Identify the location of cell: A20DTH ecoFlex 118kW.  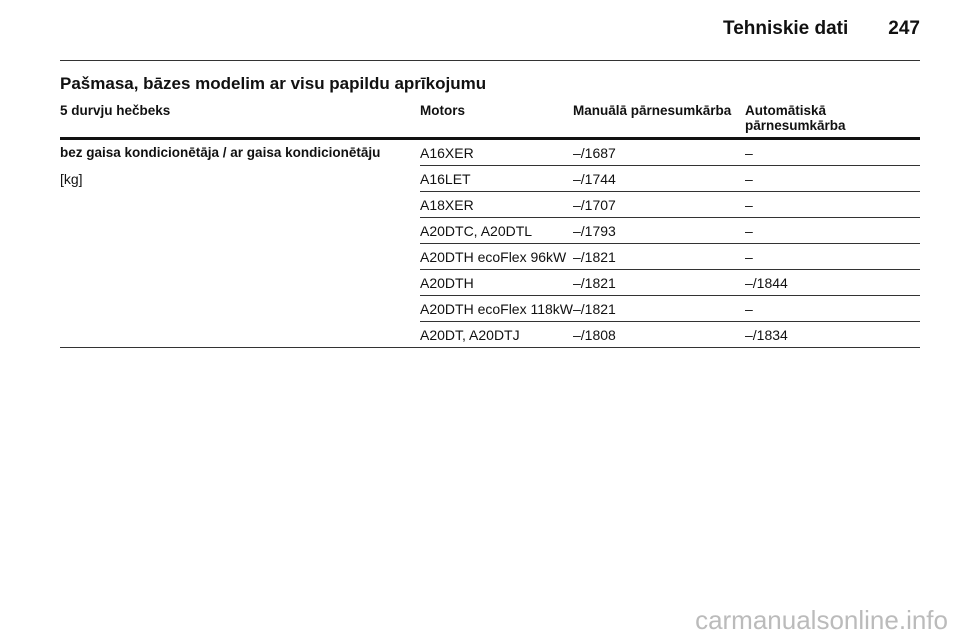
(496, 308).